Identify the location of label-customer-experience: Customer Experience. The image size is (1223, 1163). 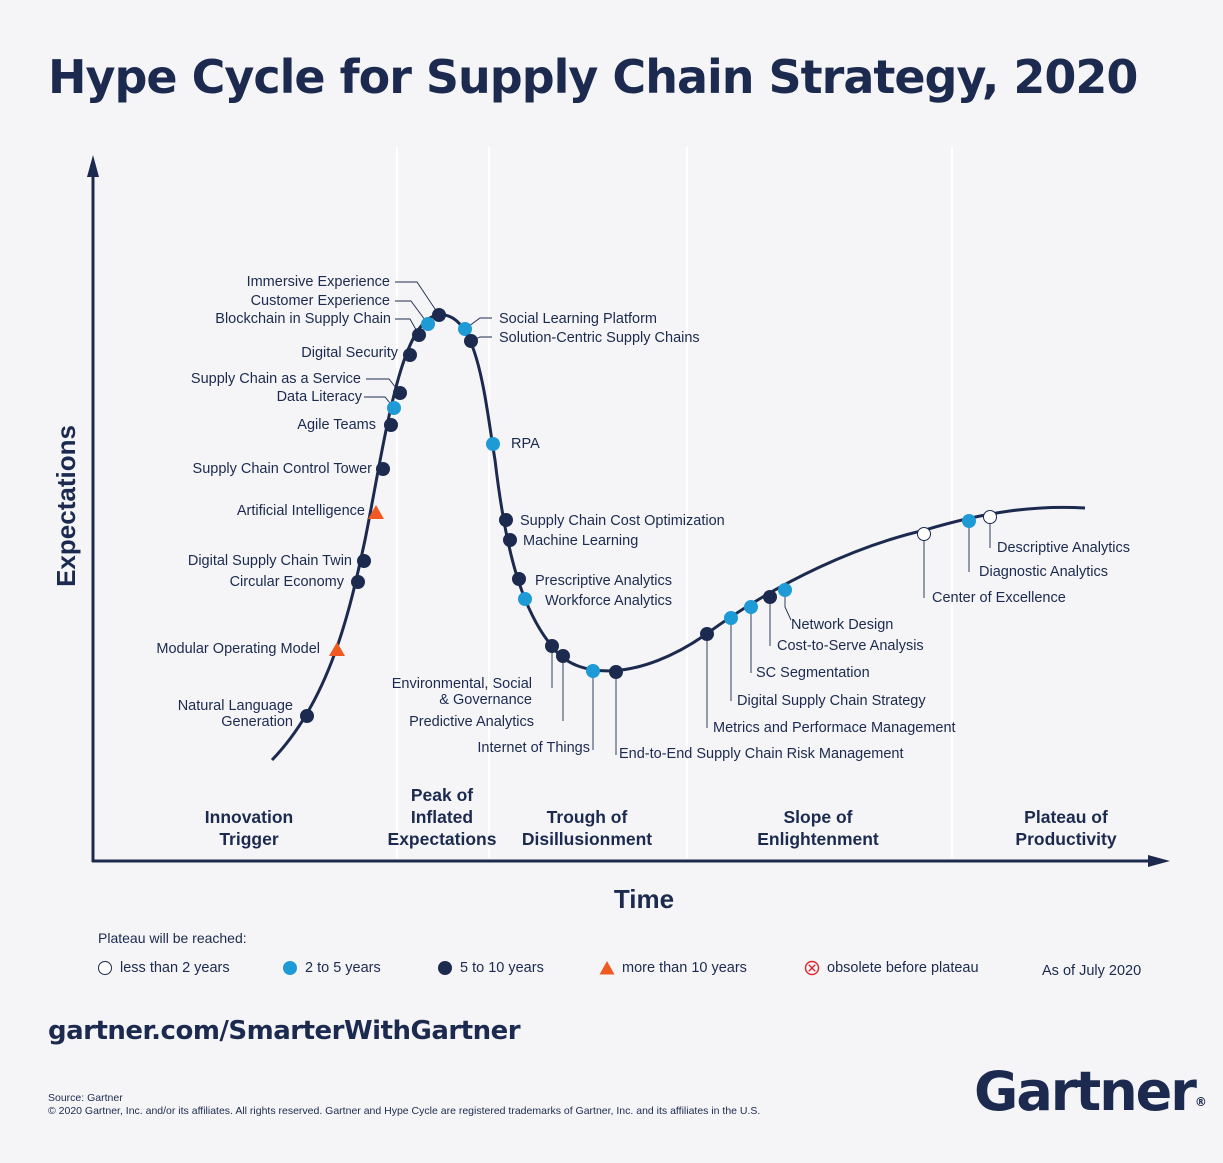
(320, 301).